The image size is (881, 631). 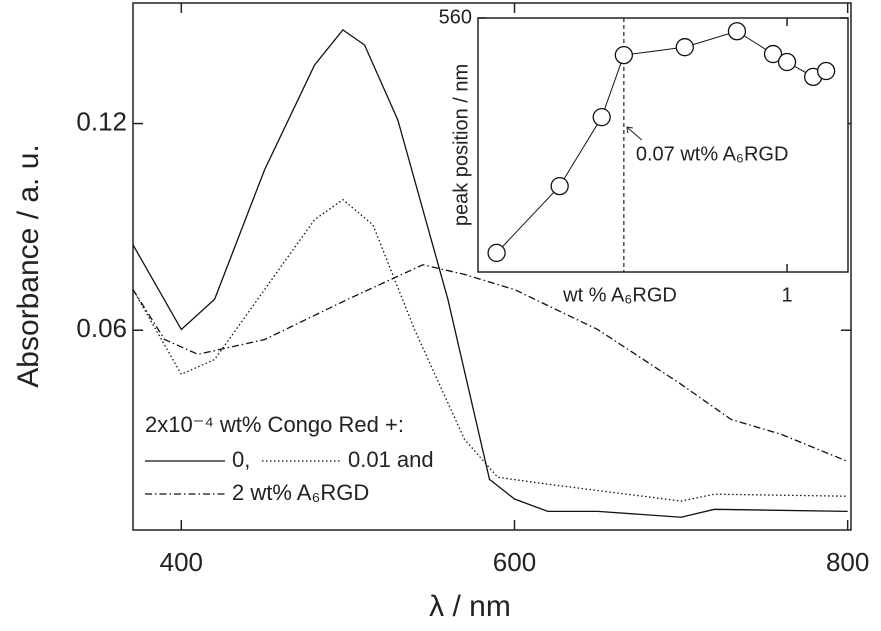 I want to click on legend-label: 2 wt% A₆RGD, so click(x=300, y=492).